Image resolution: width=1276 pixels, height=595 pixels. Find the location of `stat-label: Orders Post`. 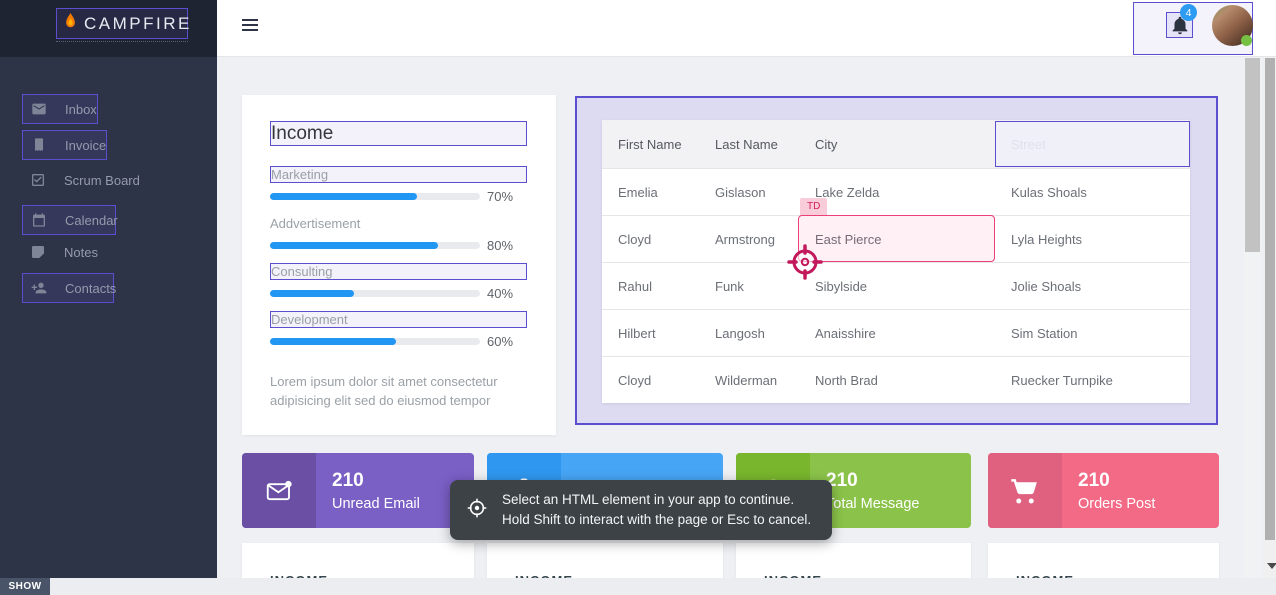

stat-label: Orders Post is located at coordinates (1117, 503).